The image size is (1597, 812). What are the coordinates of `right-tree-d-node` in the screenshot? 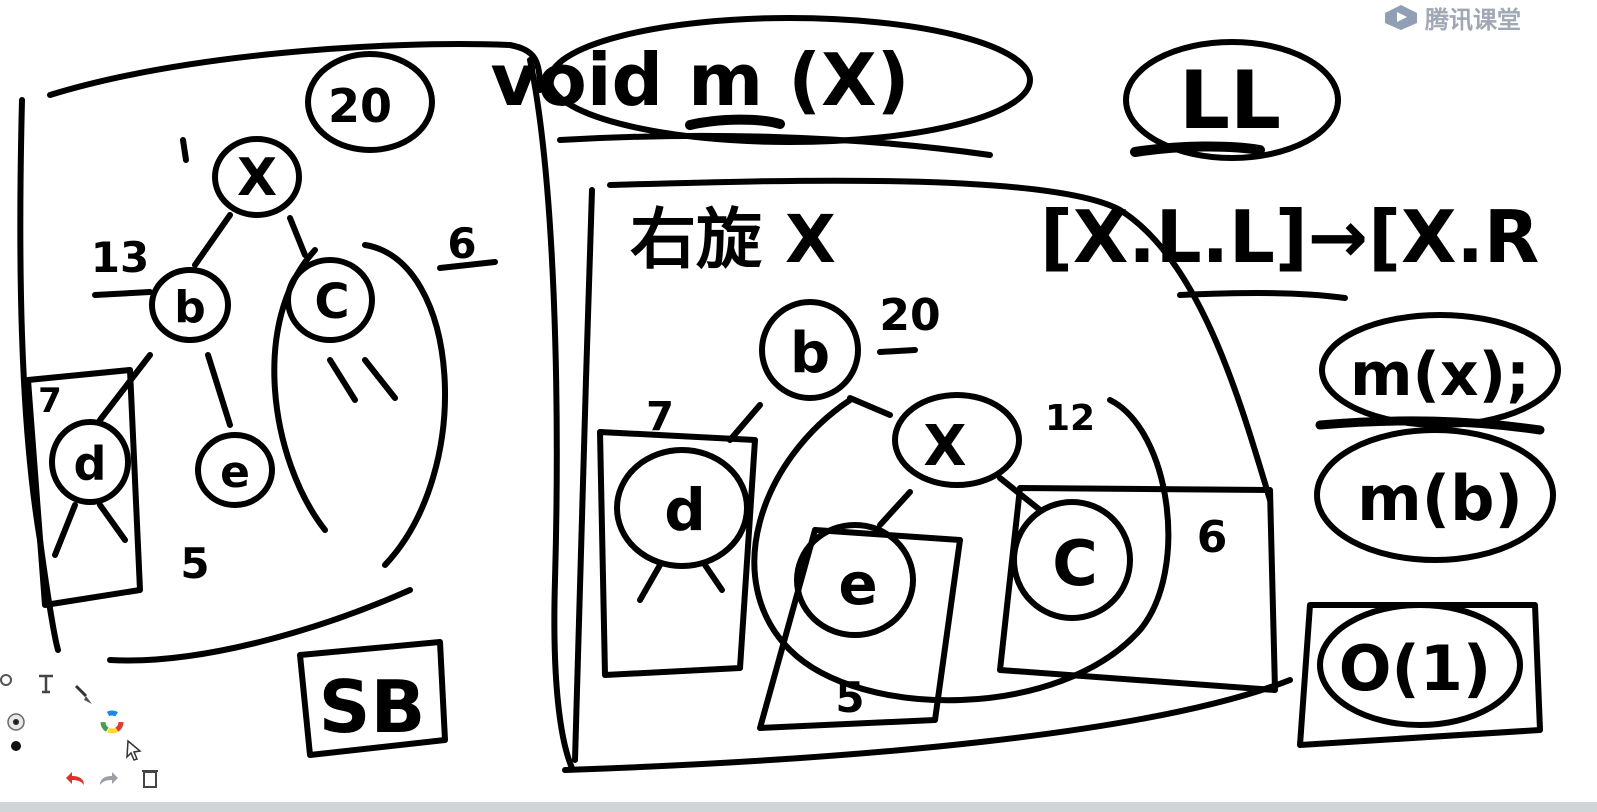 It's located at (682, 508).